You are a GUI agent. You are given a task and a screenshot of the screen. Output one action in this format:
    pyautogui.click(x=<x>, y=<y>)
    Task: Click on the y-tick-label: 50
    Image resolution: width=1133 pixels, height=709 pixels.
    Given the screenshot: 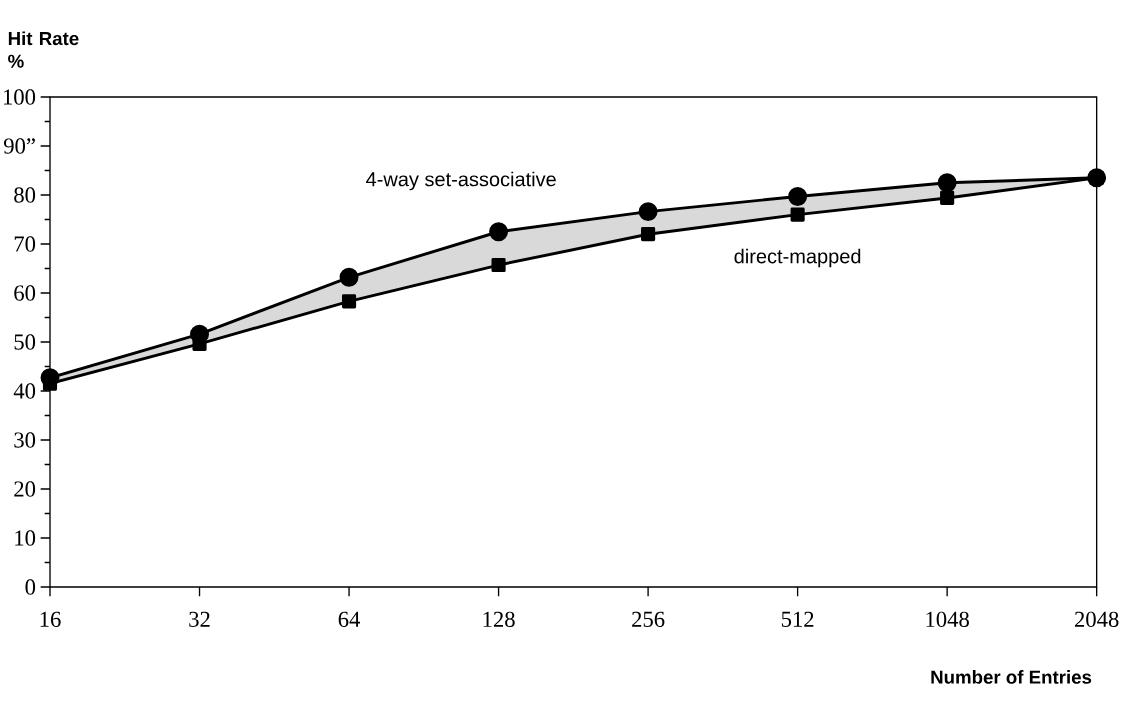 What is the action you would take?
    pyautogui.click(x=25, y=342)
    